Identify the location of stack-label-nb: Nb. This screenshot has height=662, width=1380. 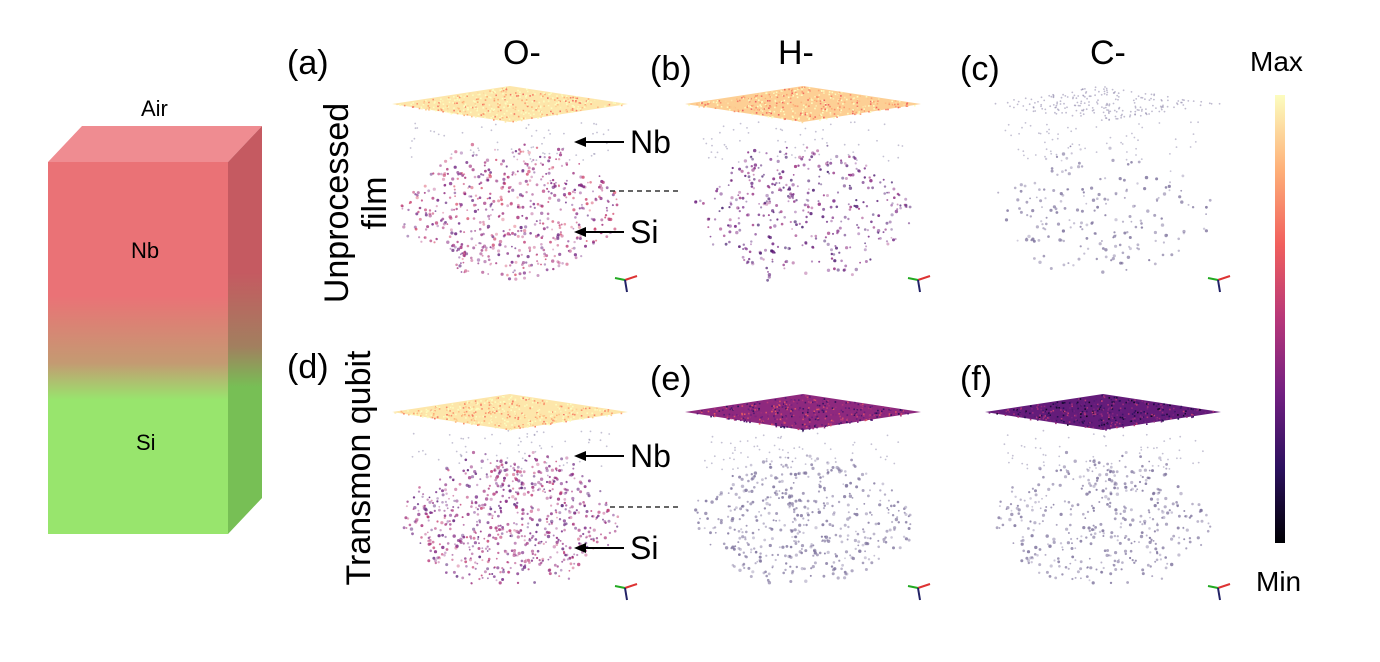
(145, 250).